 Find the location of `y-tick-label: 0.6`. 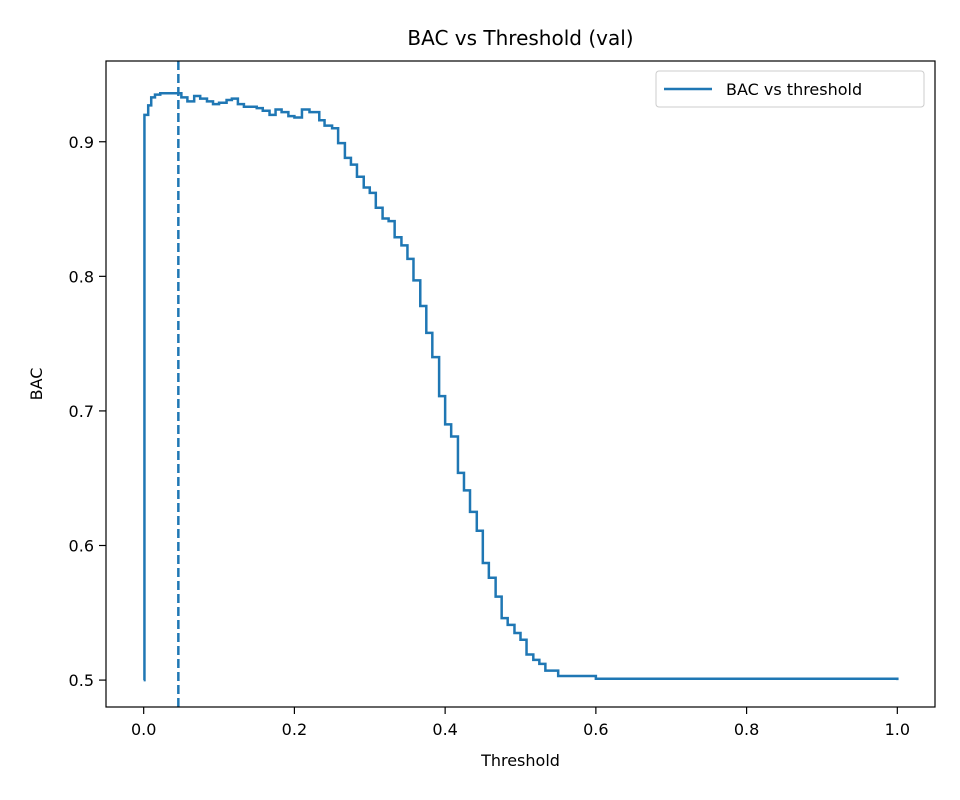

y-tick-label: 0.6 is located at coordinates (81, 546).